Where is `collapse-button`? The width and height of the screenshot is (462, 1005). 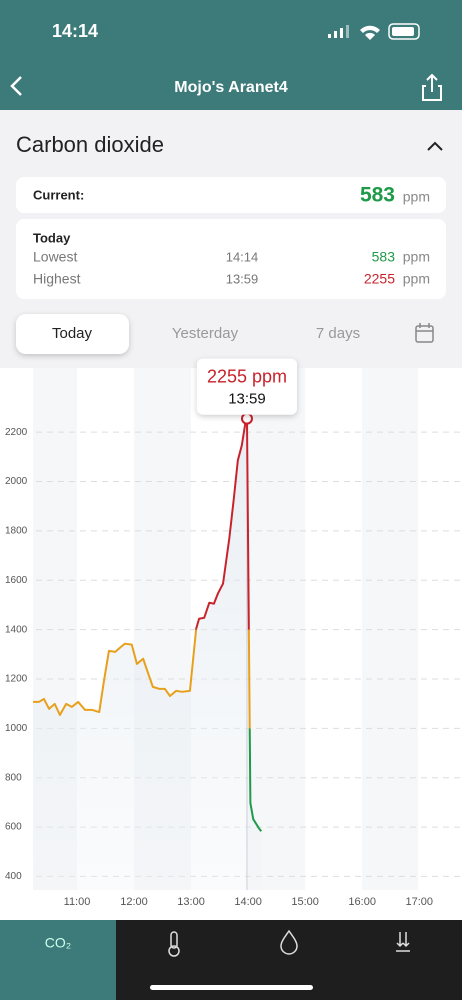
collapse-button is located at coordinates (435, 146).